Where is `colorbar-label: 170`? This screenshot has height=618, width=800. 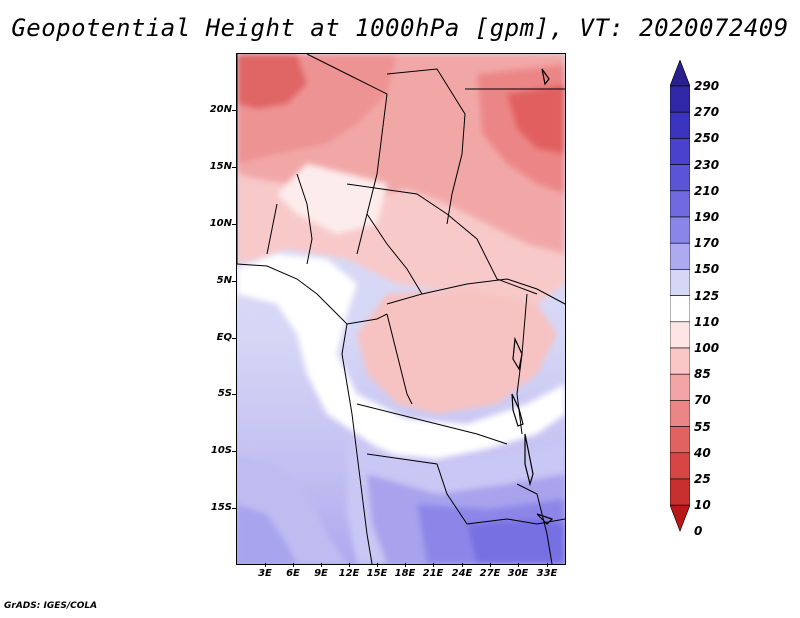
colorbar-label: 170 is located at coordinates (707, 243).